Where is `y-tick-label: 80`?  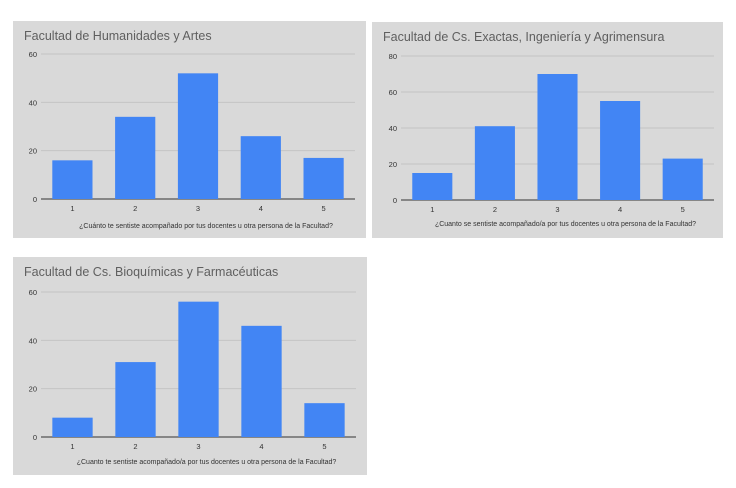 y-tick-label: 80 is located at coordinates (393, 56).